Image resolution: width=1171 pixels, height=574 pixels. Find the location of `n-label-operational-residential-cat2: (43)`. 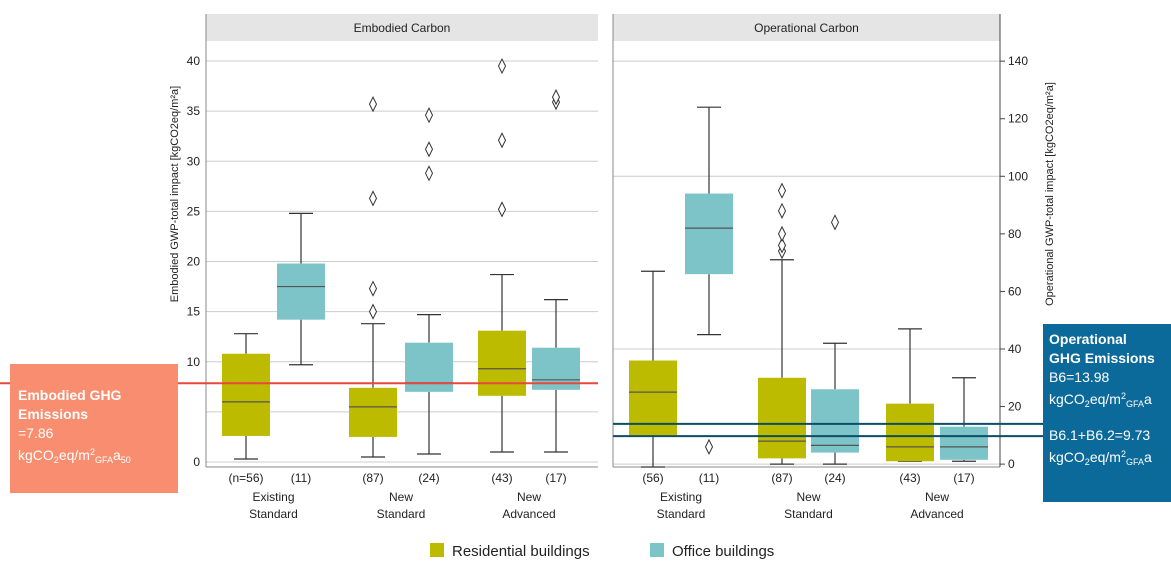

n-label-operational-residential-cat2: (43) is located at coordinates (909, 478).